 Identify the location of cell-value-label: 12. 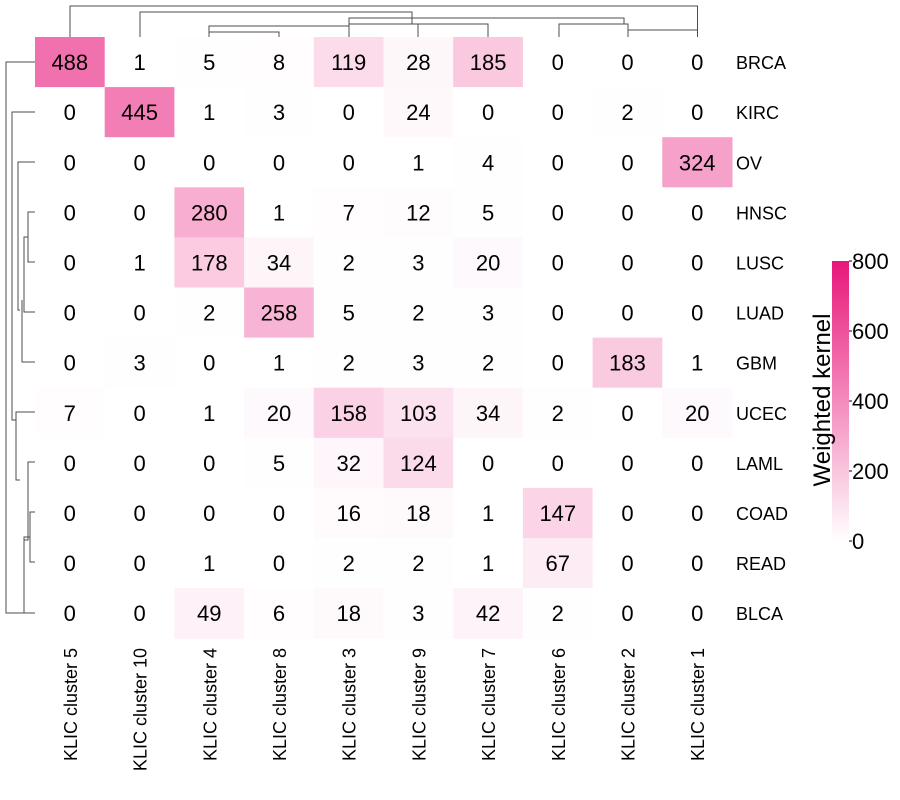
(418, 212).